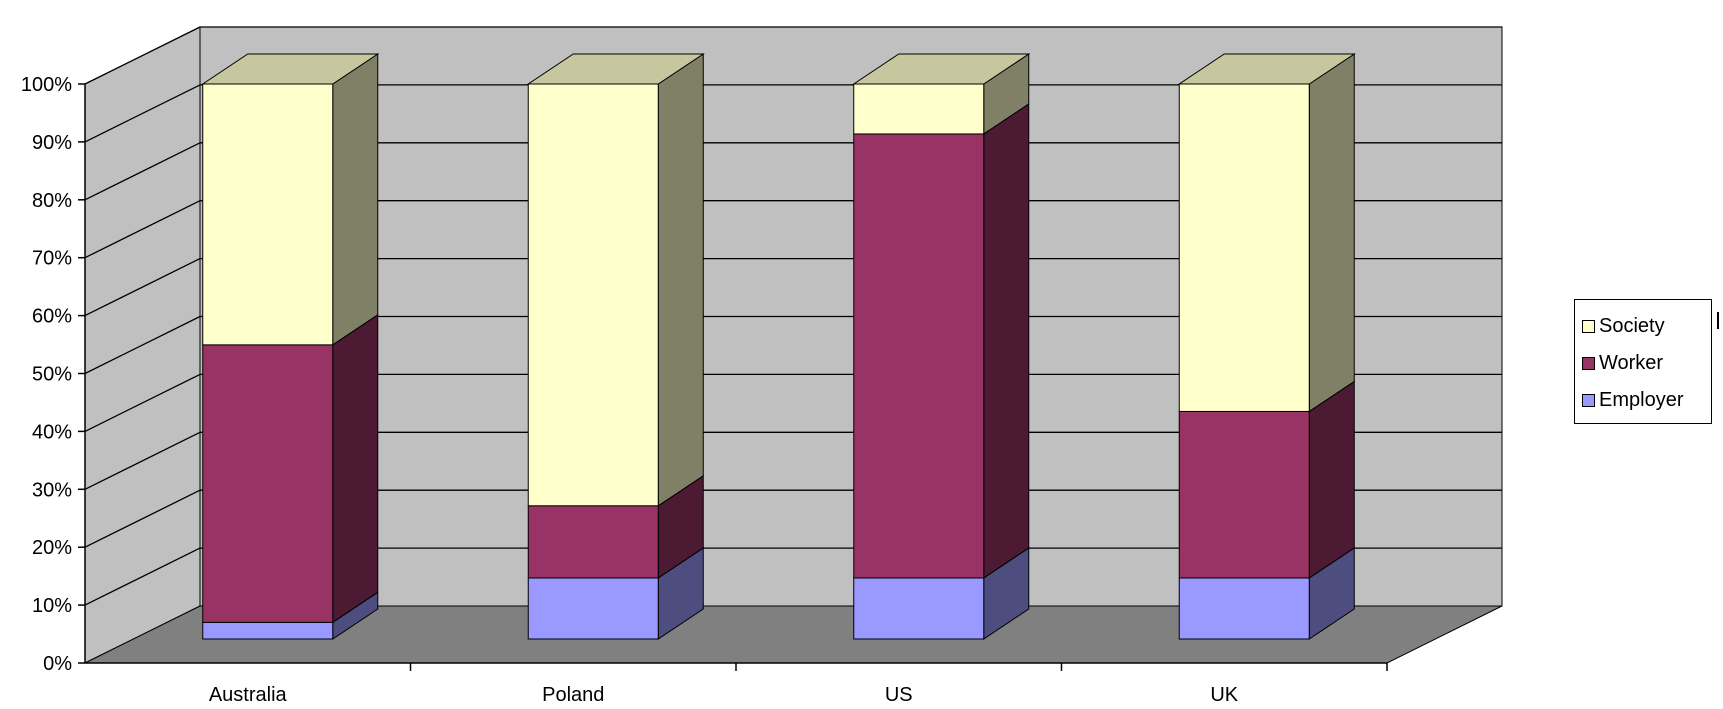 This screenshot has width=1723, height=709. I want to click on legend-swatch-society, so click(1588, 326).